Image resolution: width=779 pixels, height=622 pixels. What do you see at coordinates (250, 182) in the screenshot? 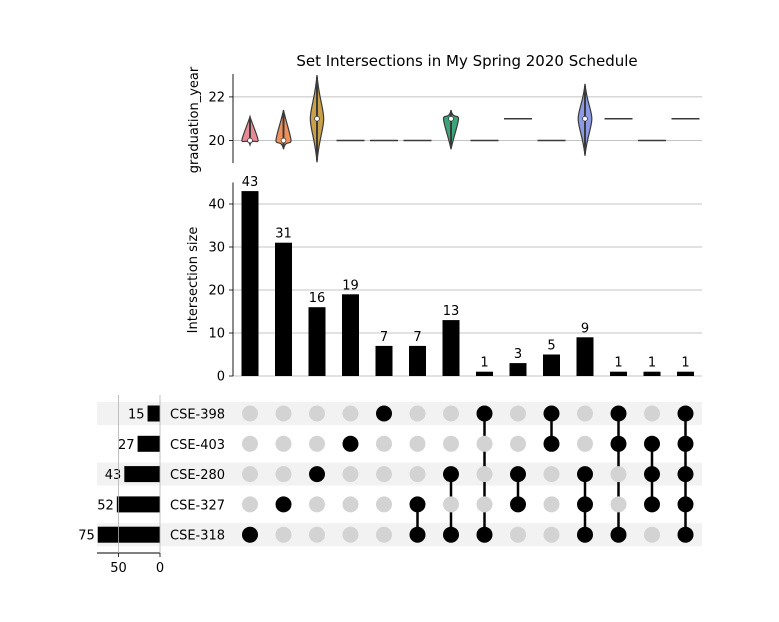
I see `intersection-bar-label: 43` at bounding box center [250, 182].